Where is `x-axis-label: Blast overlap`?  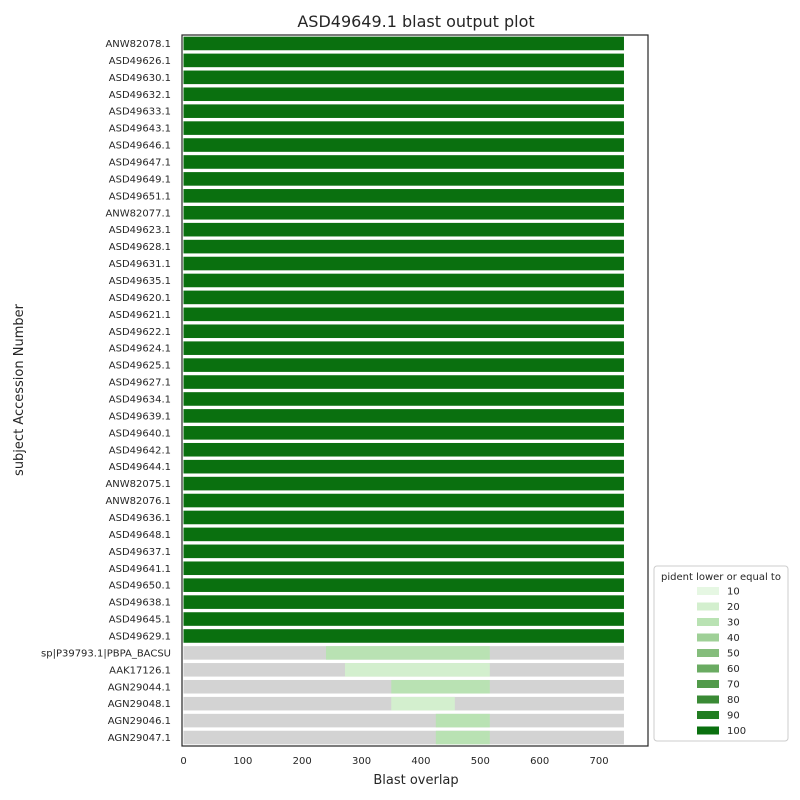
x-axis-label: Blast overlap is located at coordinates (415, 780).